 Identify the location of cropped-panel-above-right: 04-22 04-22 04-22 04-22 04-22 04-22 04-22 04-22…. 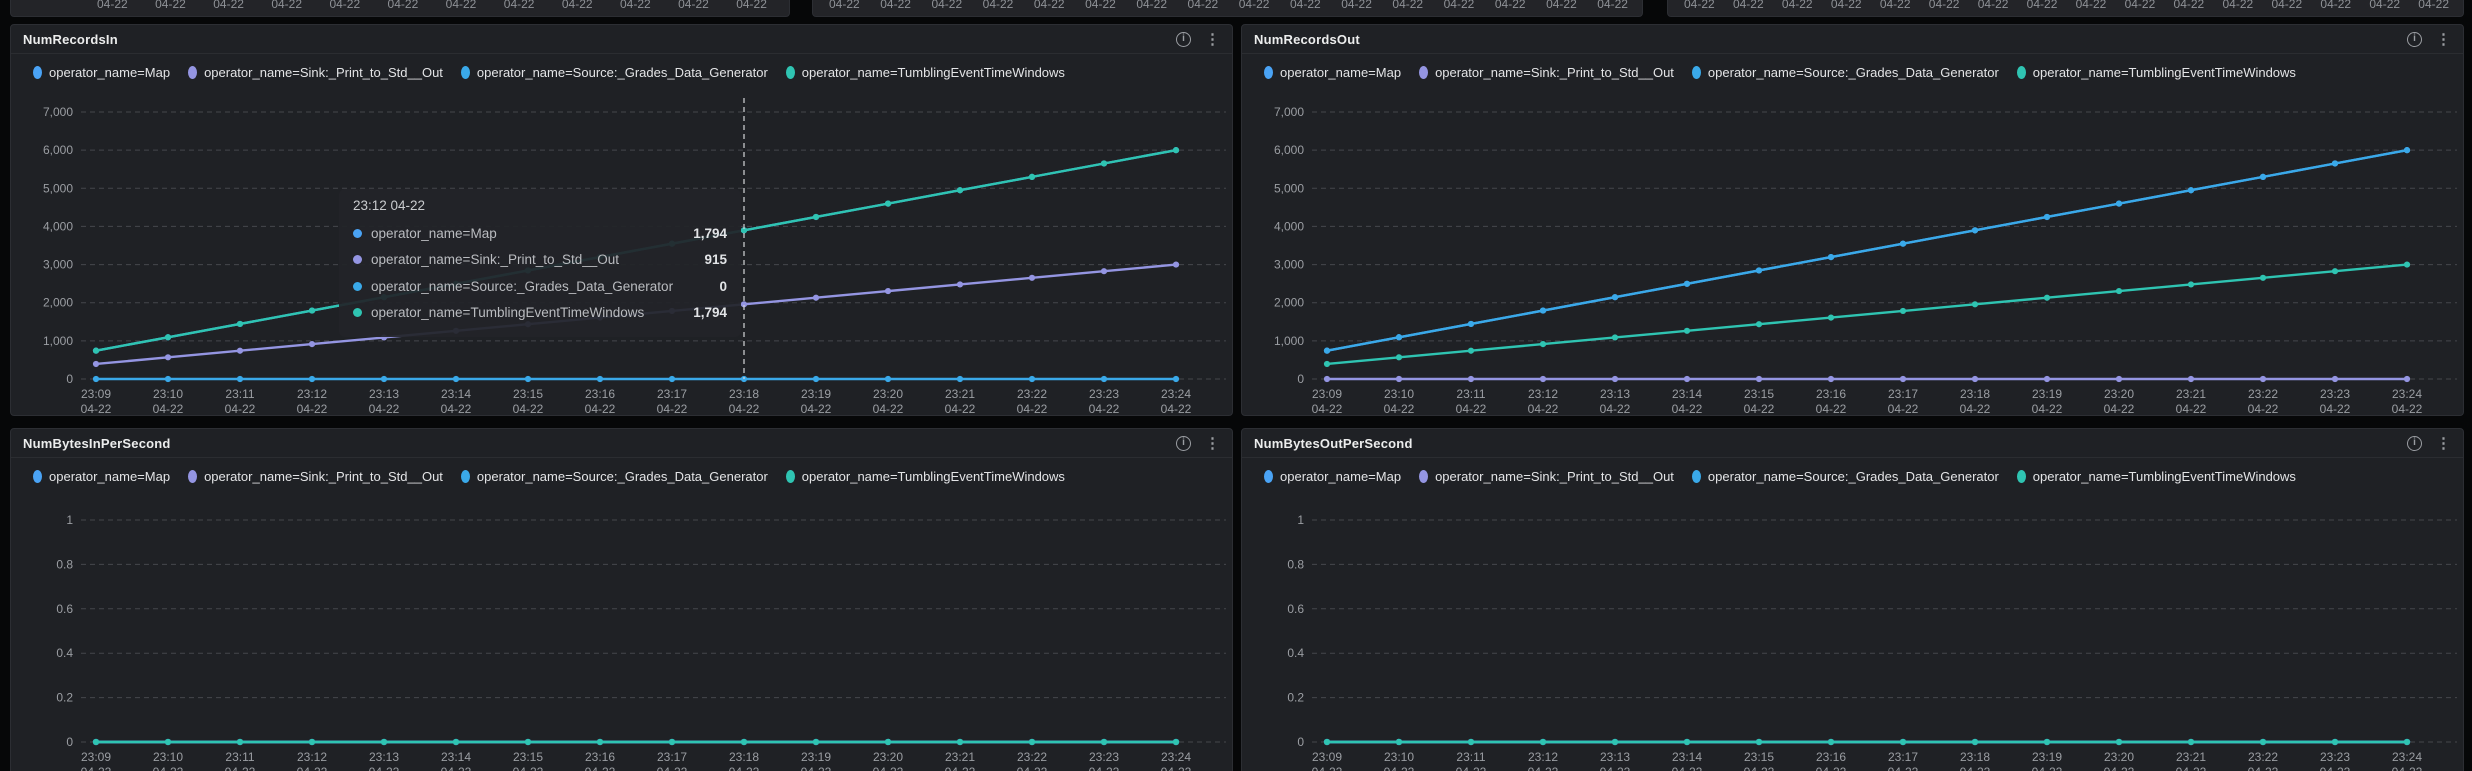
(2065, 8).